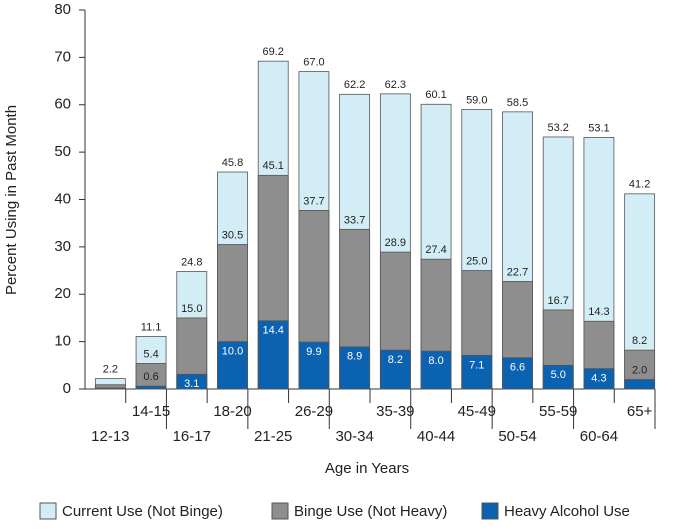 The height and width of the screenshot is (532, 675). I want to click on legend-label: Binge Use (Not Heavy), so click(370, 511).